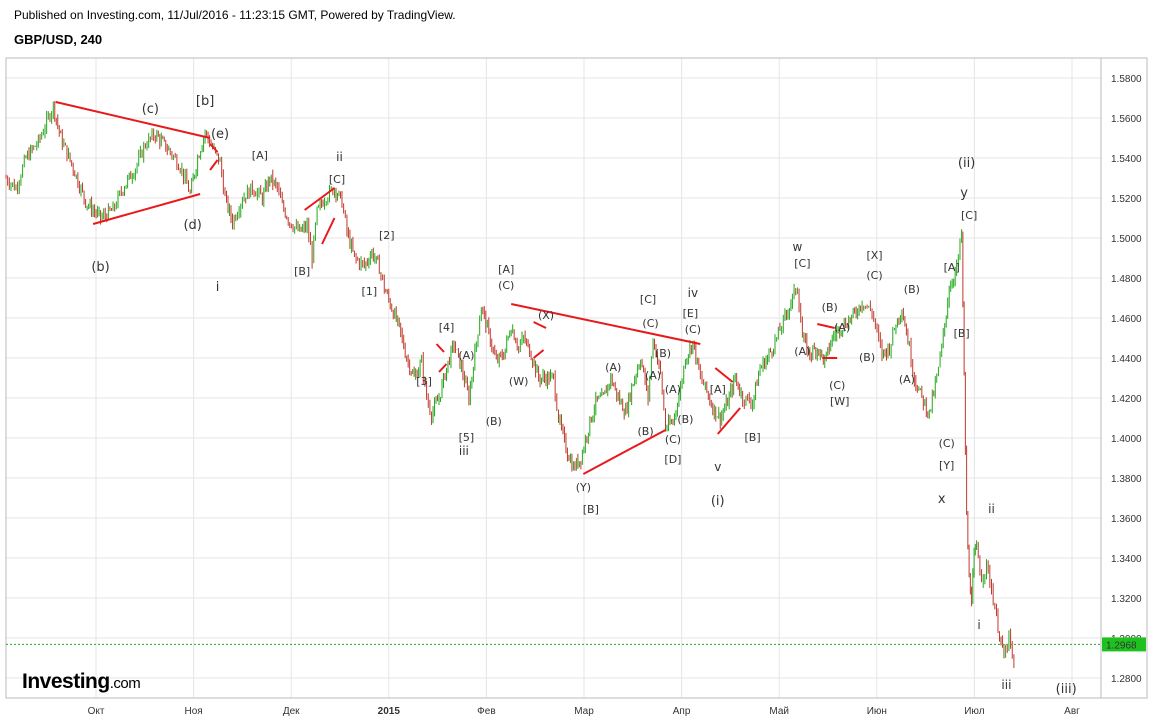 The height and width of the screenshot is (724, 1154). Describe the element at coordinates (1126, 279) in the screenshot. I see `y-tick-label: 1.4800` at that location.